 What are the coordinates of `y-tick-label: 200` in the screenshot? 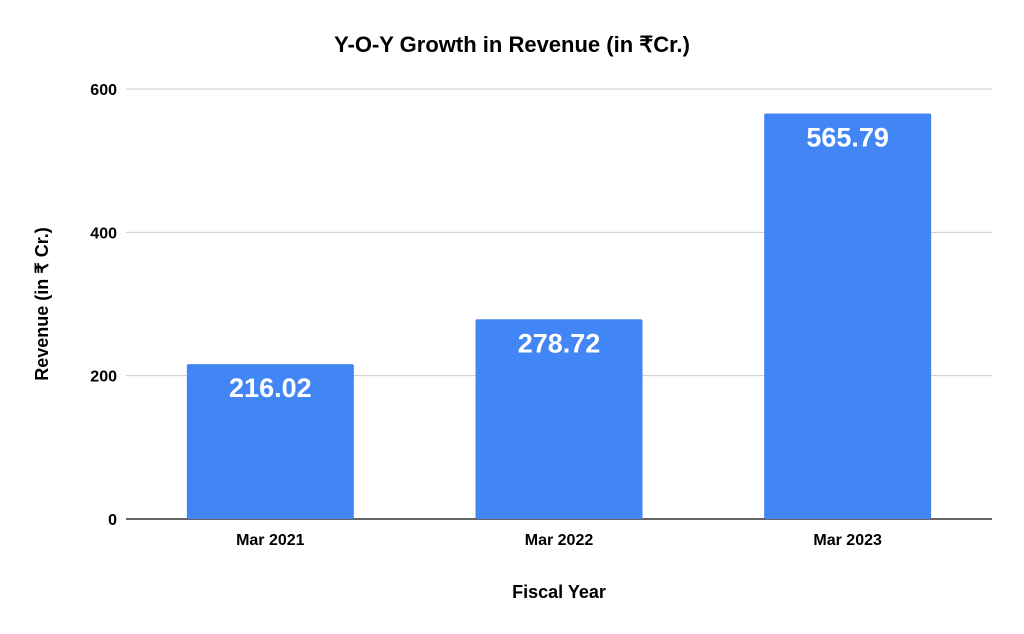 It's located at (103, 377).